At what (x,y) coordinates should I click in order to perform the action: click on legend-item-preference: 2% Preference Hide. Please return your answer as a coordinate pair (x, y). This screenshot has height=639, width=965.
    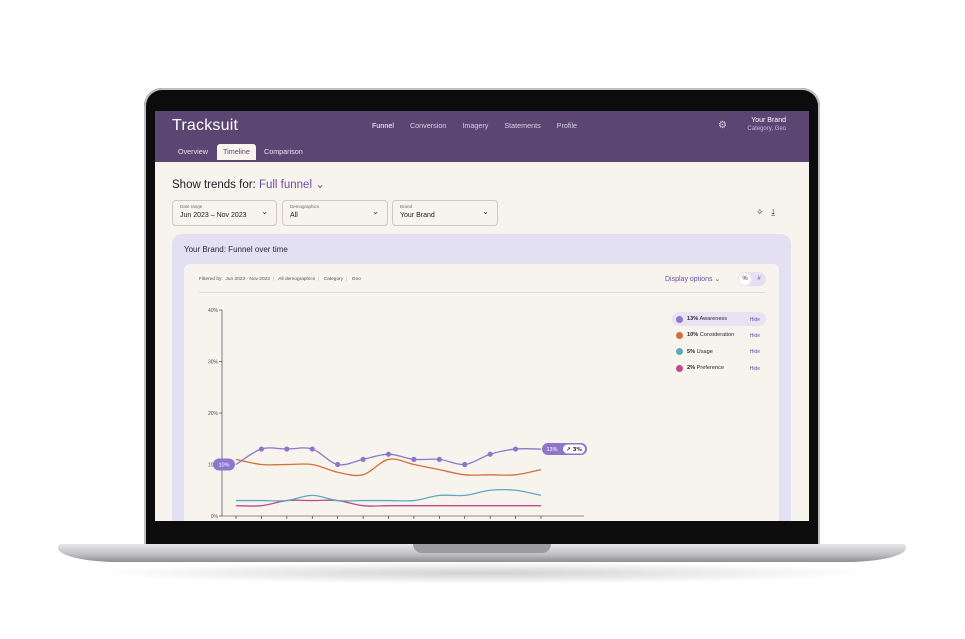
    Looking at the image, I should click on (719, 368).